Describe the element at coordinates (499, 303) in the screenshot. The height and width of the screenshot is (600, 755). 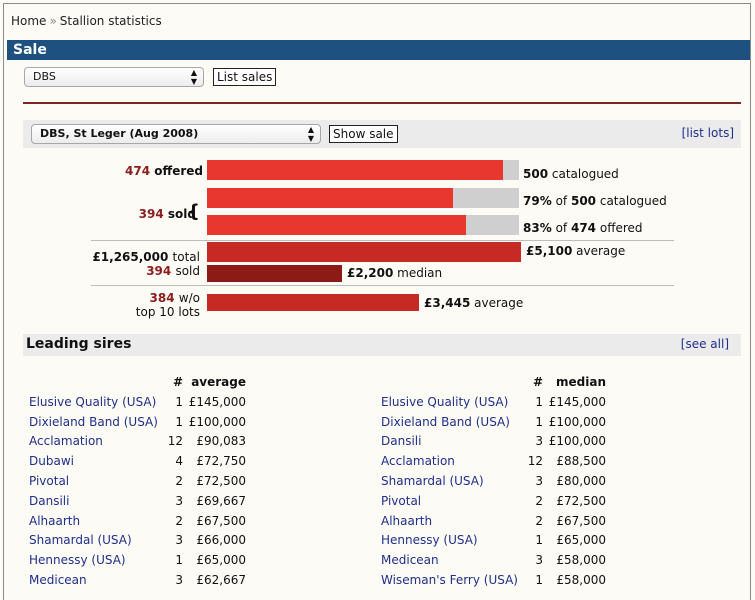
I see `excl-average-label: average` at that location.